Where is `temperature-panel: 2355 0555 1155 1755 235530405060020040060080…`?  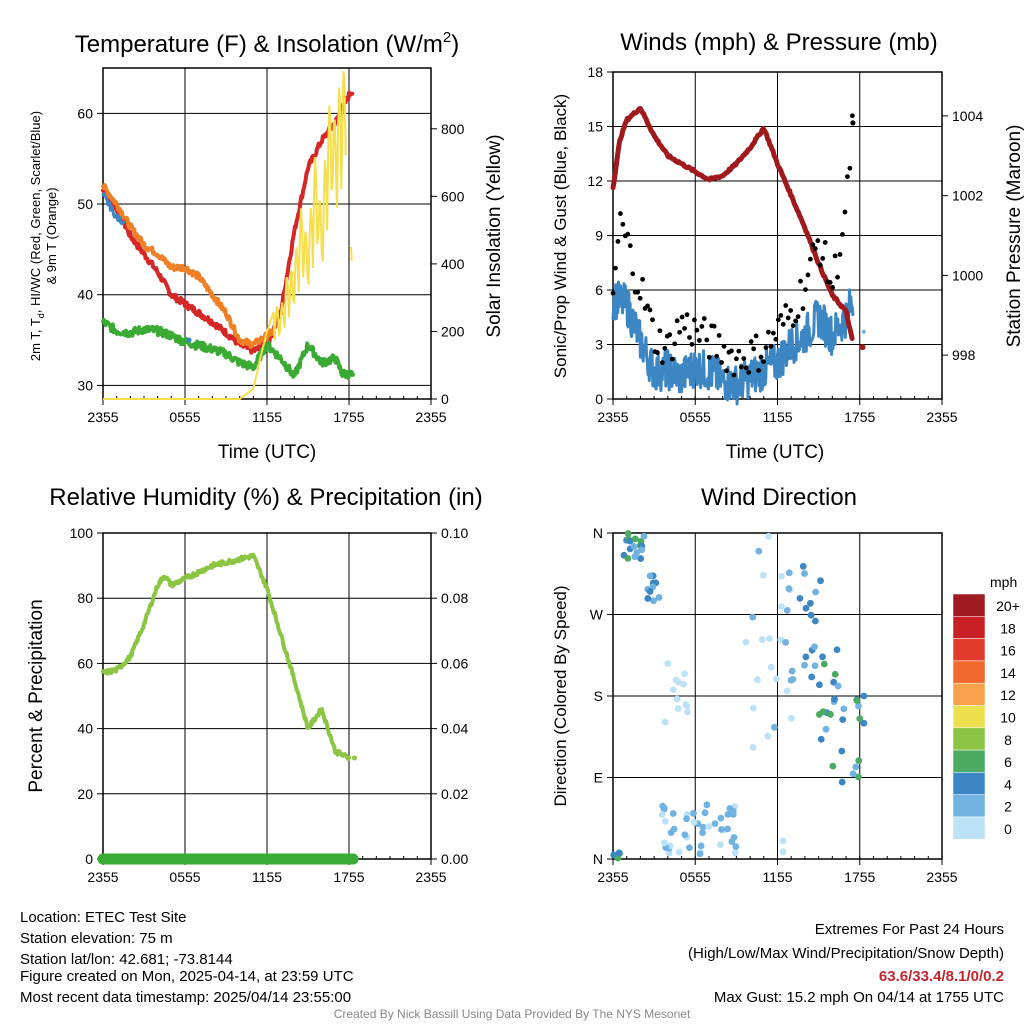
temperature-panel: 2355 0555 1155 1755 235530405060020040060080… is located at coordinates (271, 246).